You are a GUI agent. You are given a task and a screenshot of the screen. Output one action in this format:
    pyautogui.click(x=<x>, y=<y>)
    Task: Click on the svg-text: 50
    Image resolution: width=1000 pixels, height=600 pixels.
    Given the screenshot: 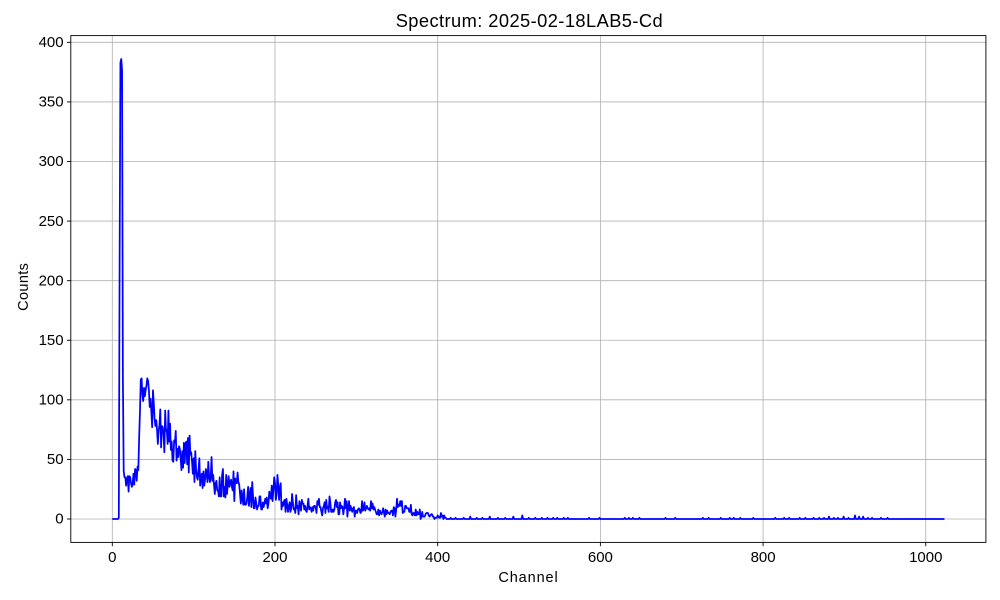 What is the action you would take?
    pyautogui.click(x=55, y=459)
    